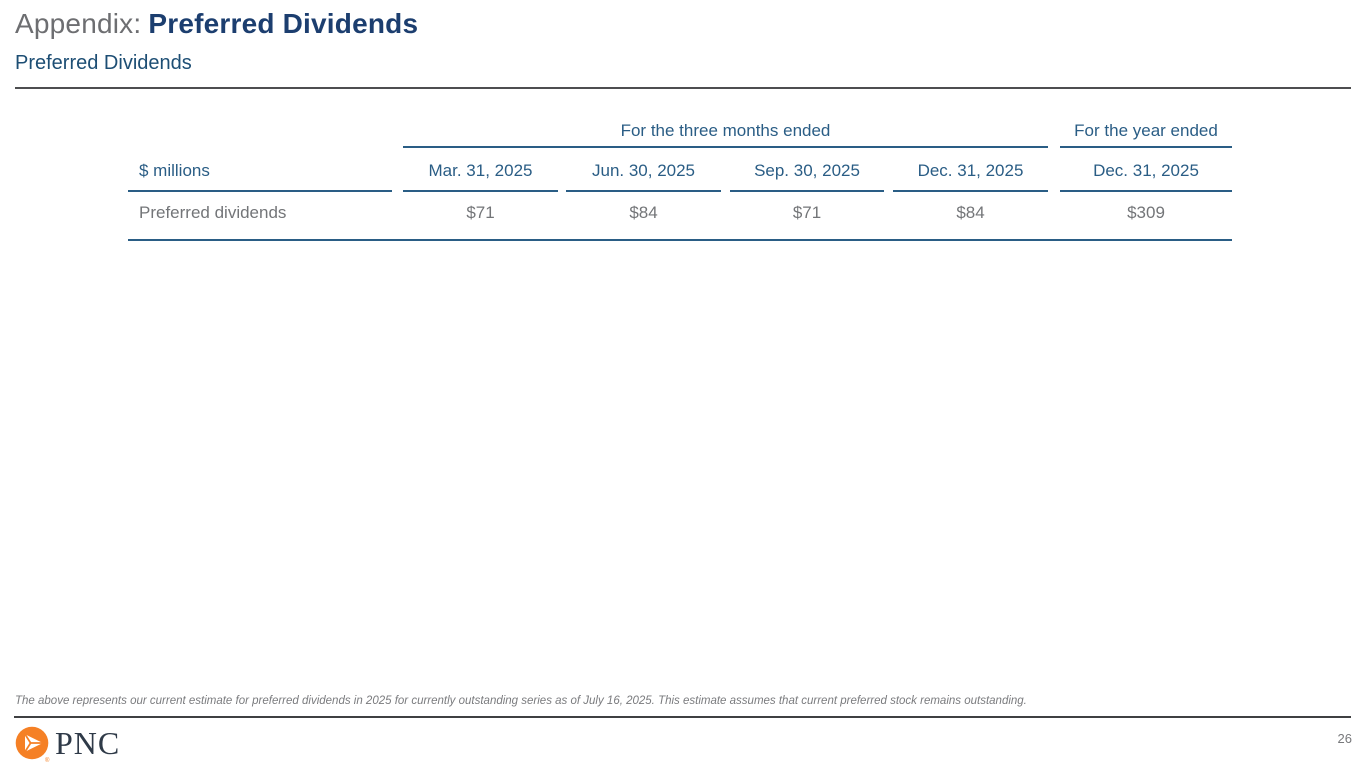  I want to click on footer-divider, so click(682, 717).